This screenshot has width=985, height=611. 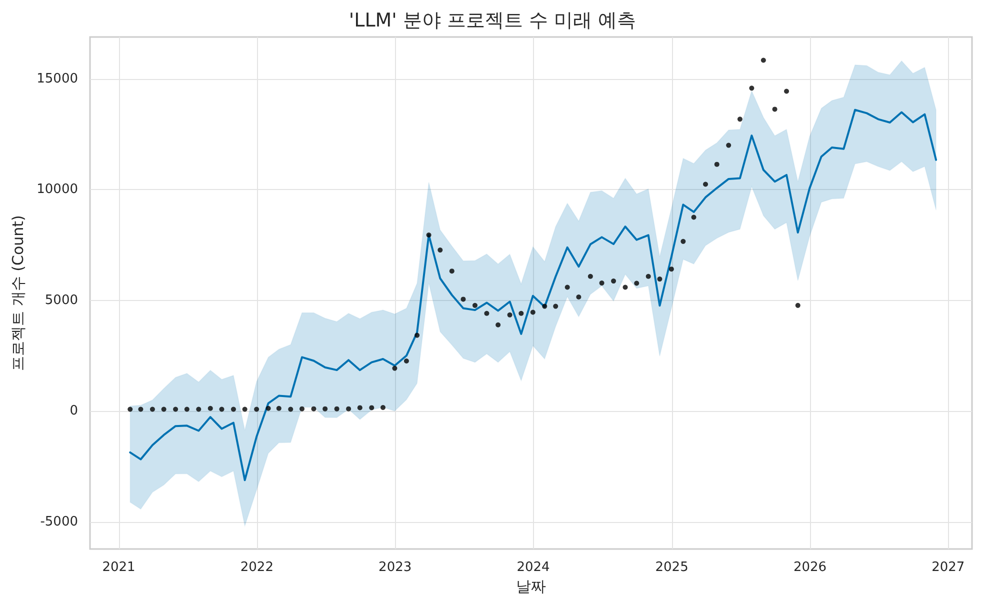 What do you see at coordinates (61, 300) in the screenshot?
I see `y-tick-label: 5000` at bounding box center [61, 300].